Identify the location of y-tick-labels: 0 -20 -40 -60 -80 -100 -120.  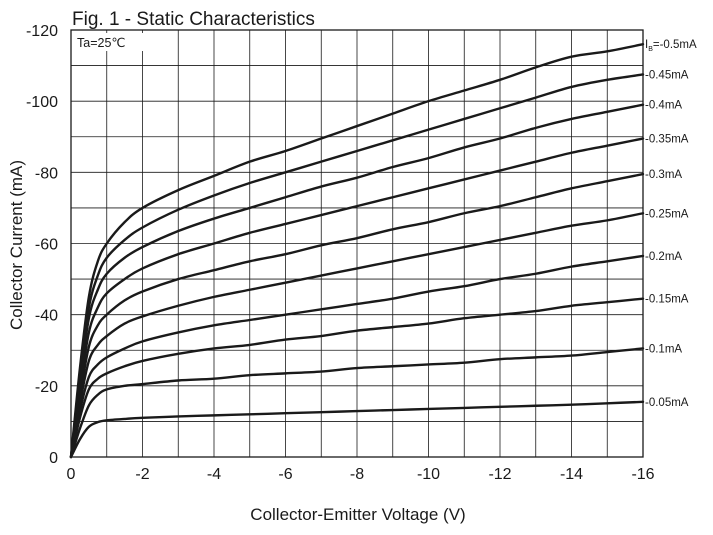
(42, 245).